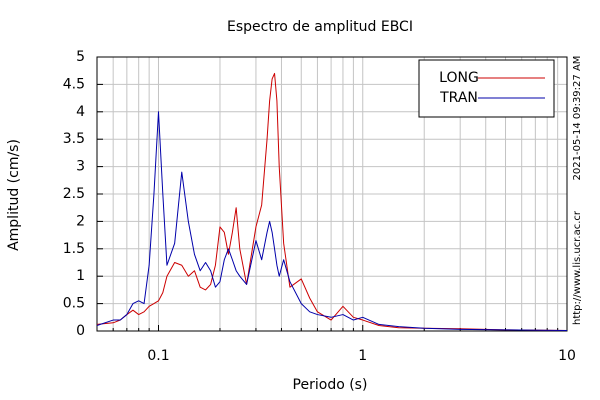 The image size is (600, 400). Describe the element at coordinates (74, 84) in the screenshot. I see `y-tick-label: 4.5` at that location.